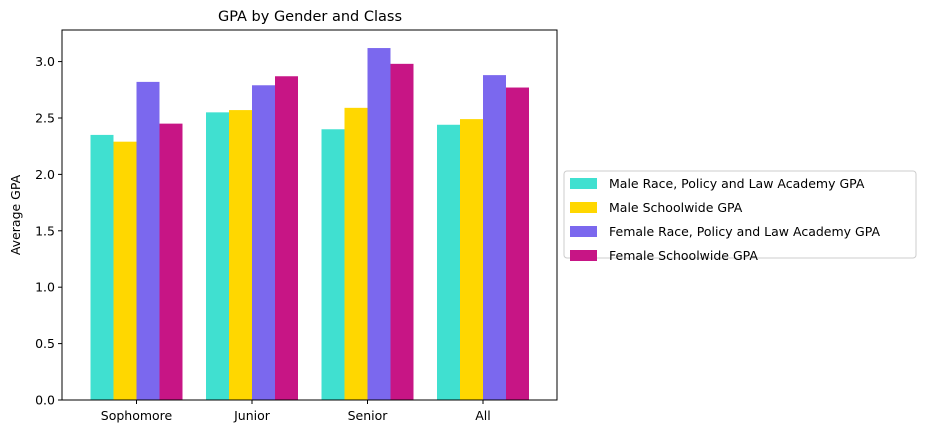 This screenshot has width=926, height=433. Describe the element at coordinates (45, 117) in the screenshot. I see `y-tick-label: 2.5` at that location.